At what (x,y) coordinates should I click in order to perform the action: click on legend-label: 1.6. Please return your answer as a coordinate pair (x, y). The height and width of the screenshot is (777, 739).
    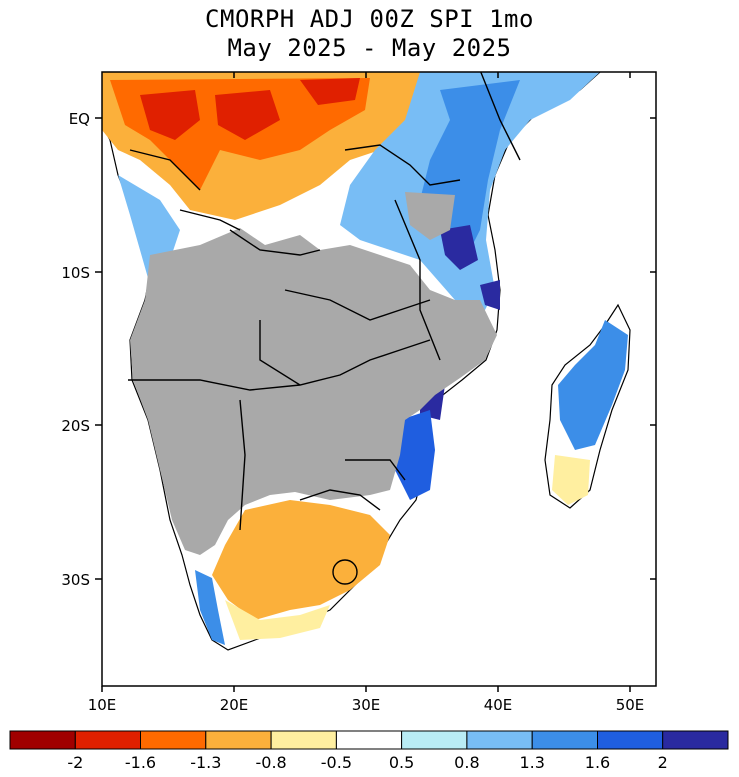
    Looking at the image, I should click on (597, 762).